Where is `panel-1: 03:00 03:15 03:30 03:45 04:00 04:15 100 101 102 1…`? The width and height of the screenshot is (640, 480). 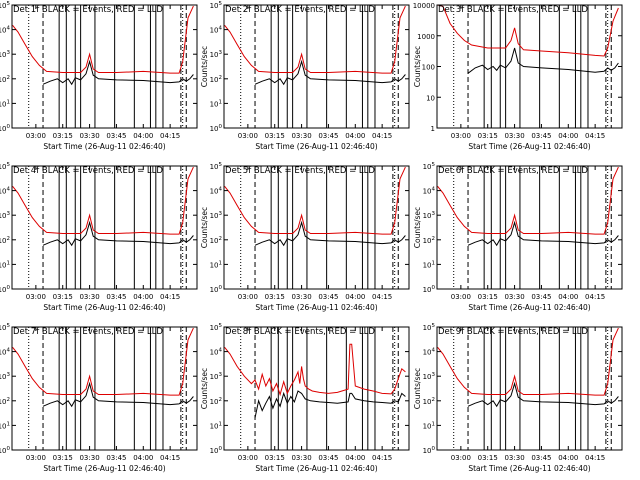
panel-1: 03:00 03:15 03:30 03:45 04:00 04:15 100 101 102 1… is located at coordinates (99, 76).